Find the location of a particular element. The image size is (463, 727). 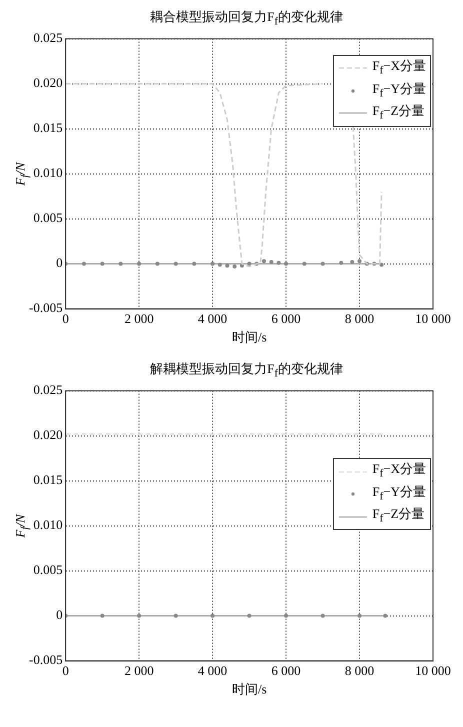

chart-title: 解耦模型振动回复力F$_{f}$的变化规律 is located at coordinates (246, 370).